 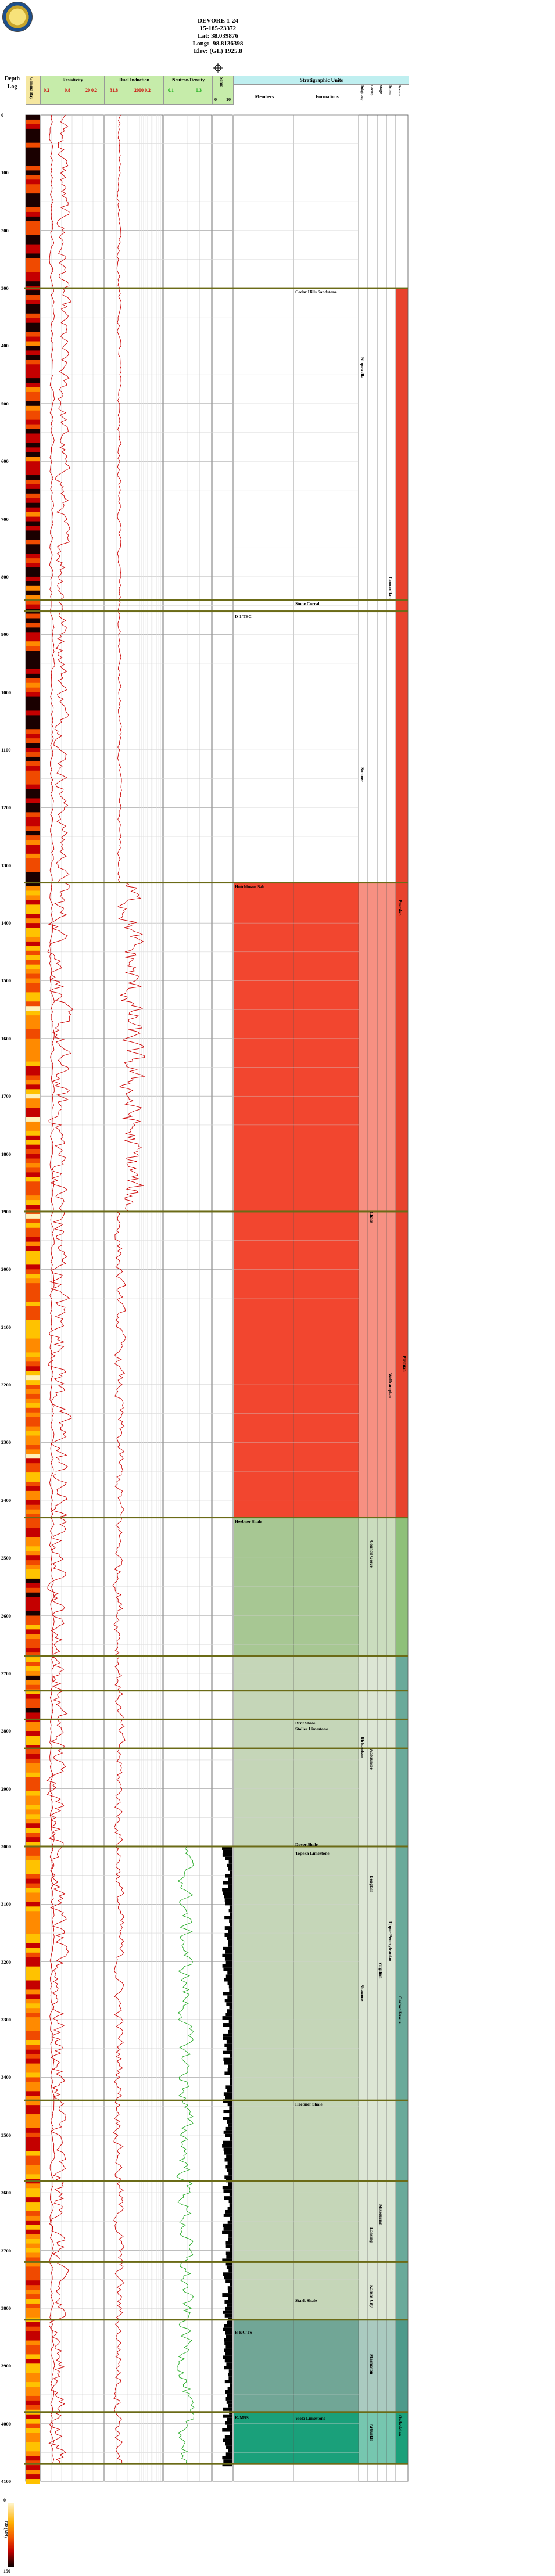 What do you see at coordinates (5, 2529) in the screenshot?
I see `gr-scale-label: GR (API)` at bounding box center [5, 2529].